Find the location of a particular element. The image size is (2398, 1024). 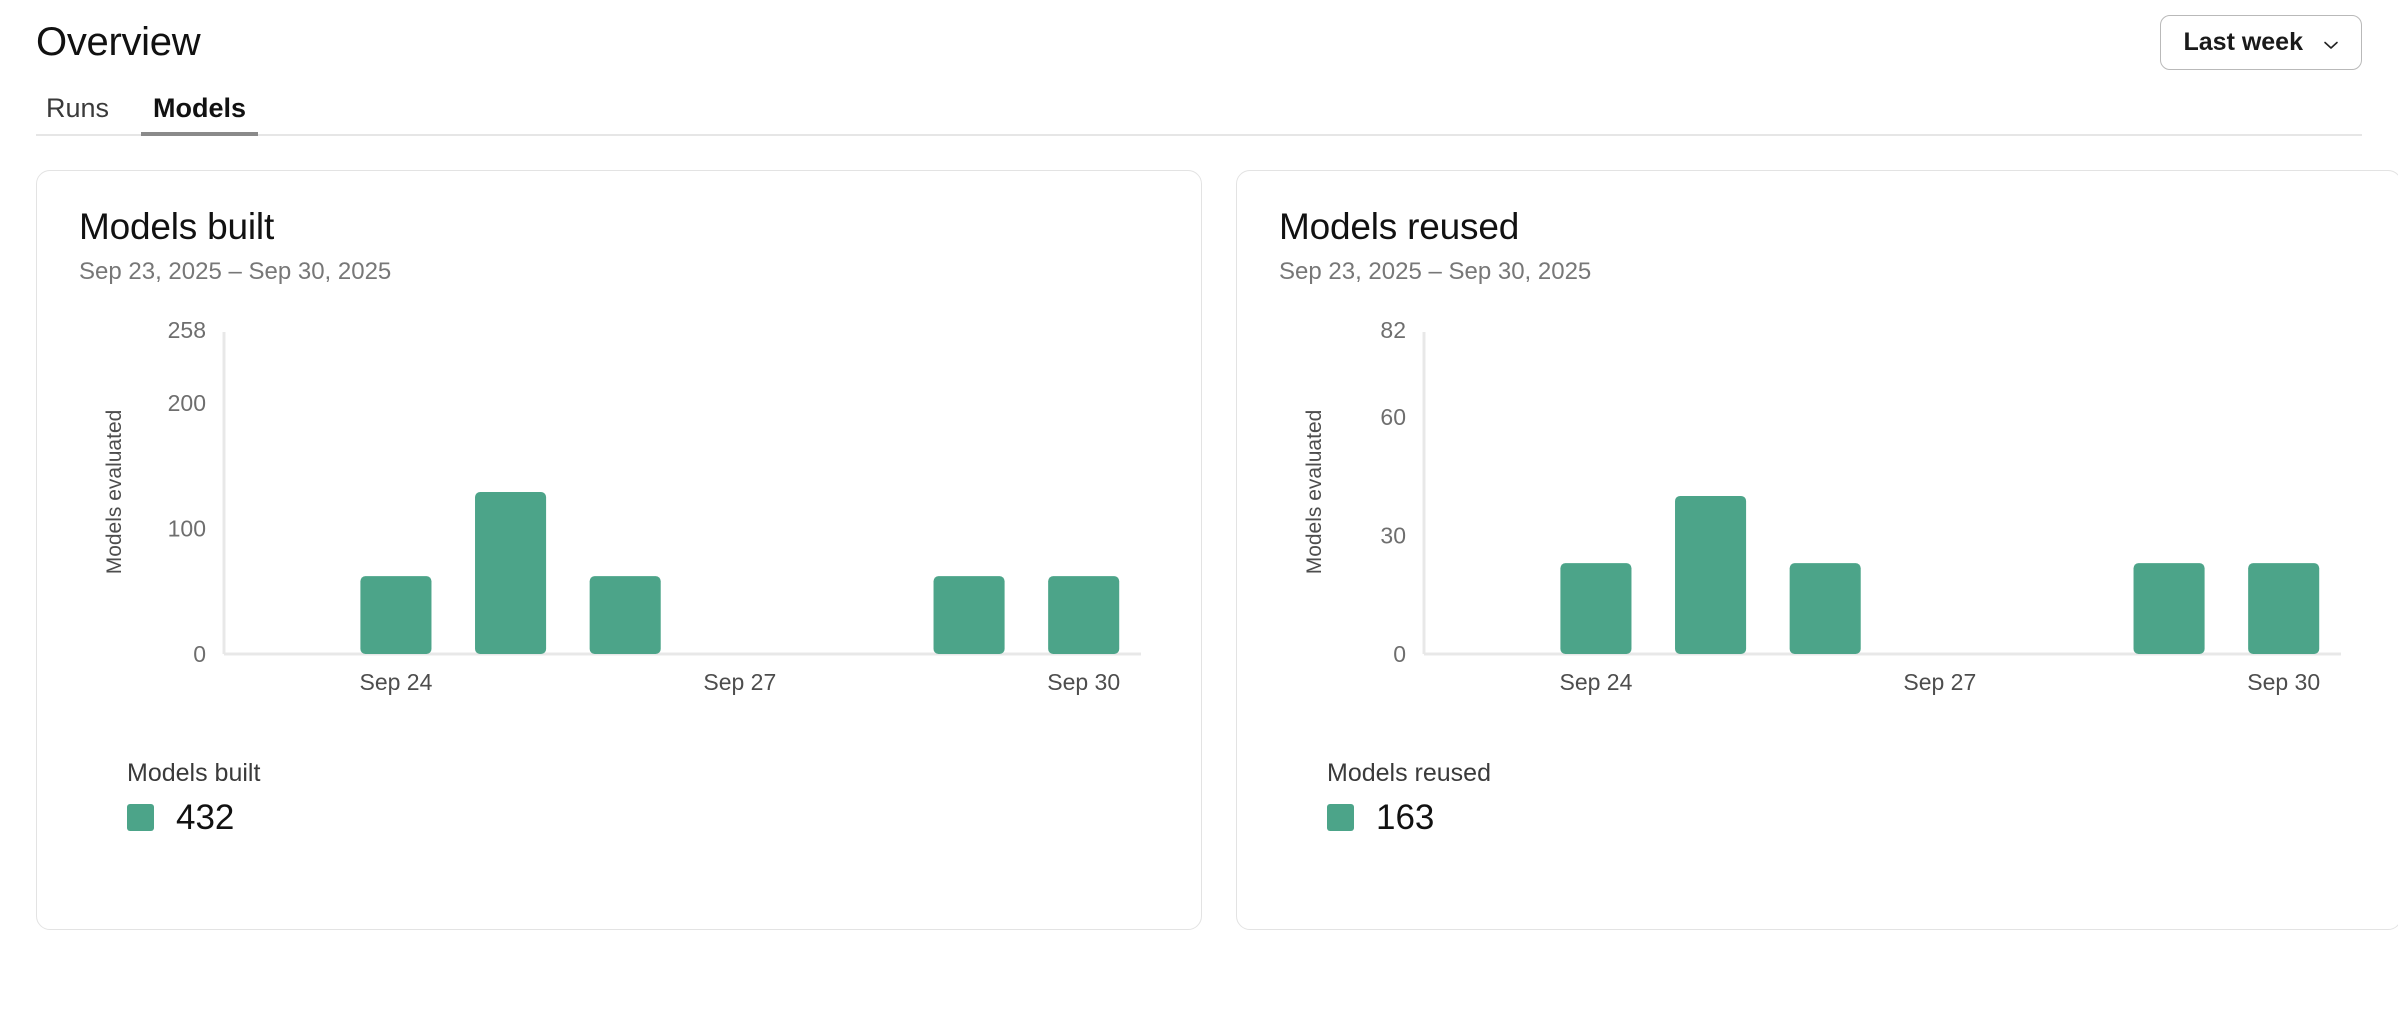

chart-legend: Models reused 163 is located at coordinates (1819, 796).